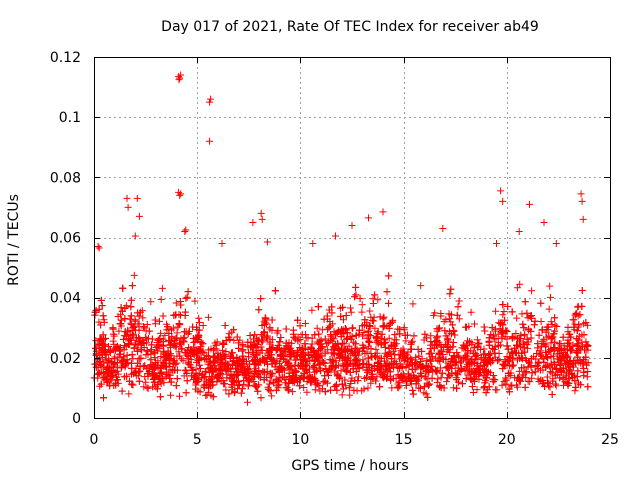 The height and width of the screenshot is (480, 640). I want to click on x-axis-label: GPS time / hours, so click(349, 466).